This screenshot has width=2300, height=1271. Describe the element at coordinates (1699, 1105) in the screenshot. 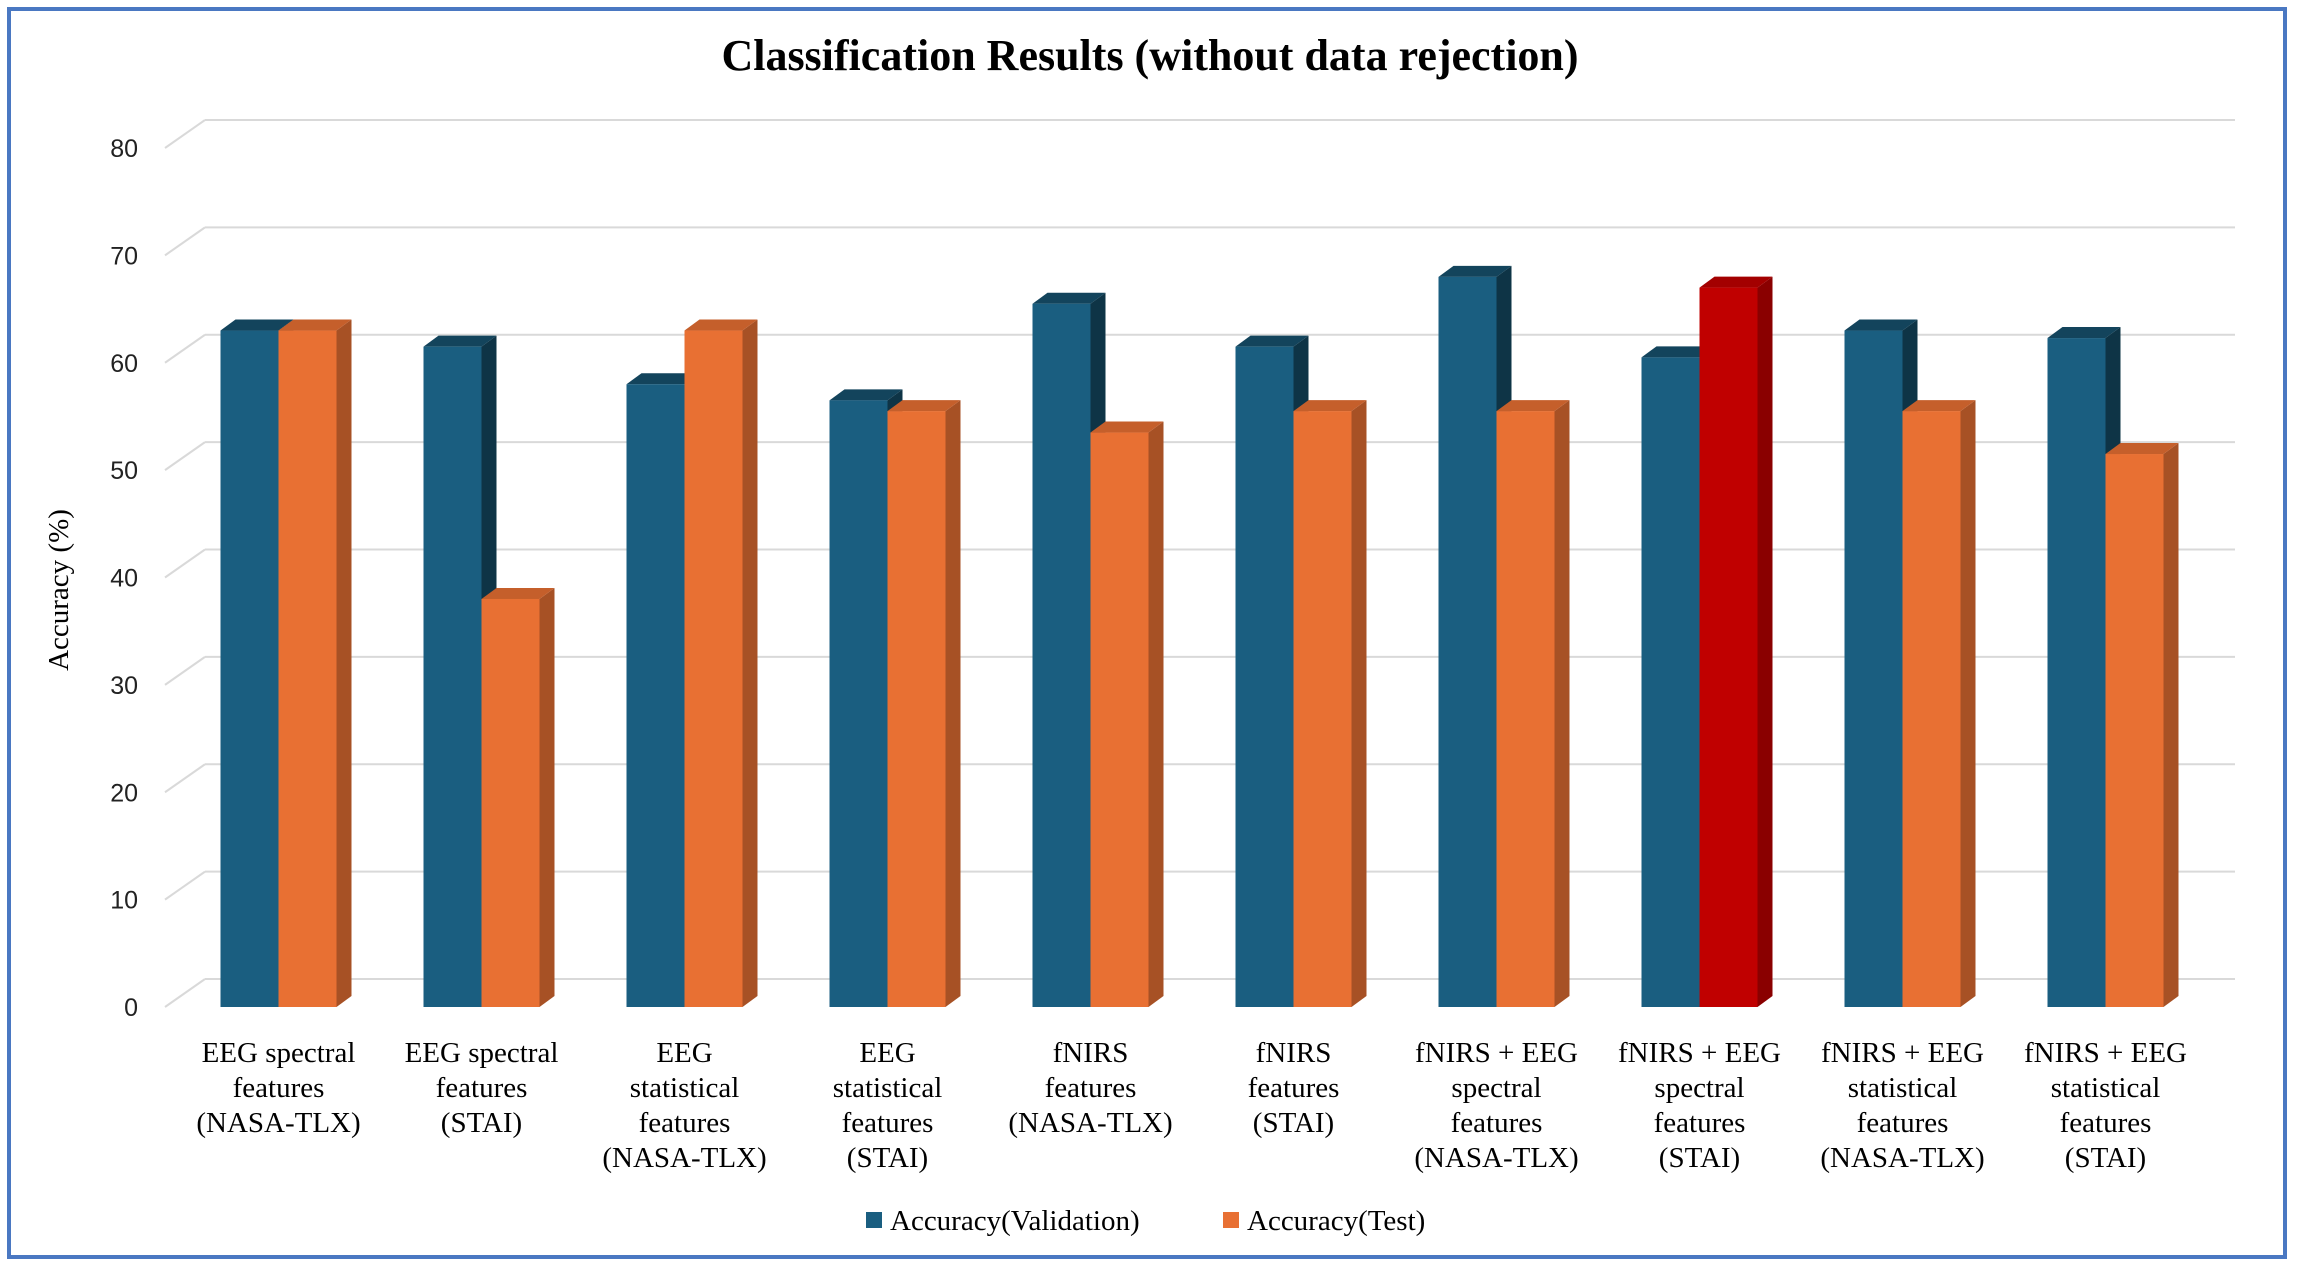

I see `x-category-label: fNIRS + EEG spectral features (STAI)` at that location.